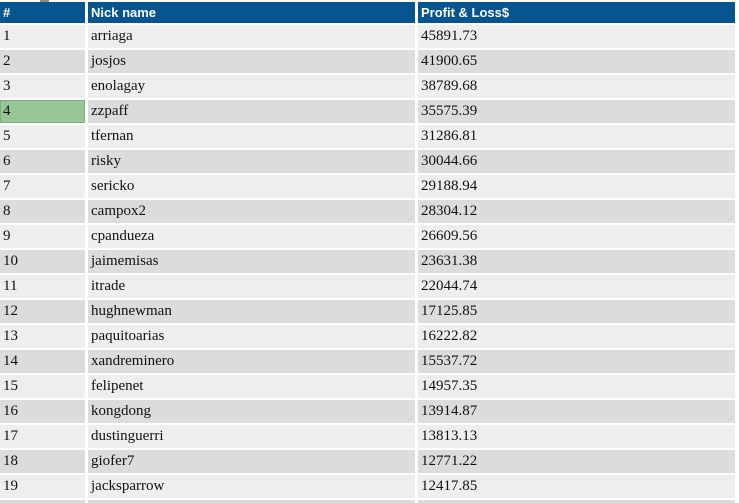 This screenshot has height=503, width=739. What do you see at coordinates (251, 161) in the screenshot?
I see `nick-cell: risky` at bounding box center [251, 161].